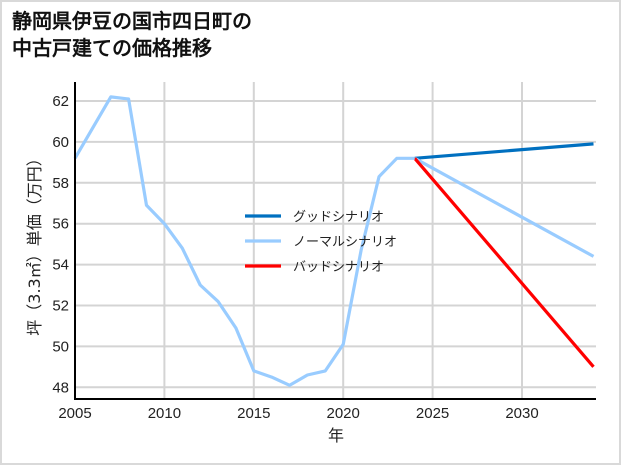  Describe the element at coordinates (60, 306) in the screenshot. I see `y-tick-label: 52` at that location.